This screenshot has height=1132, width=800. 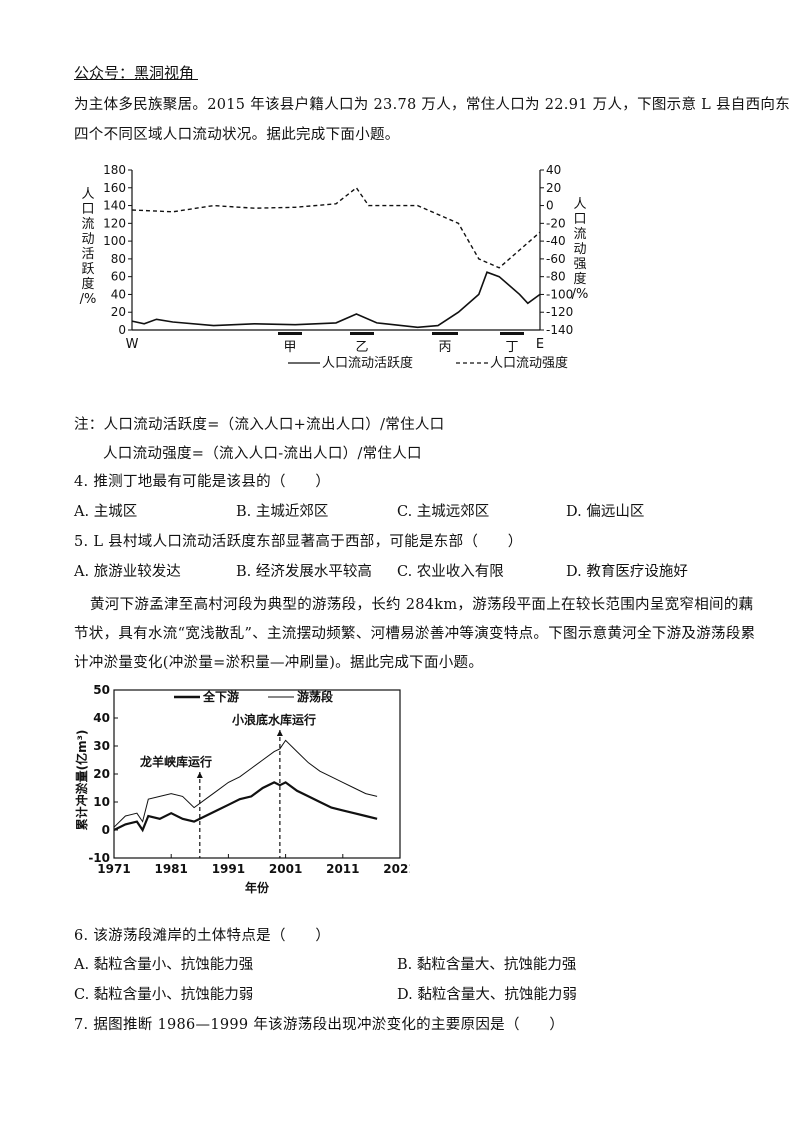 I want to click on y-tick-label: 20, so click(x=101, y=774).